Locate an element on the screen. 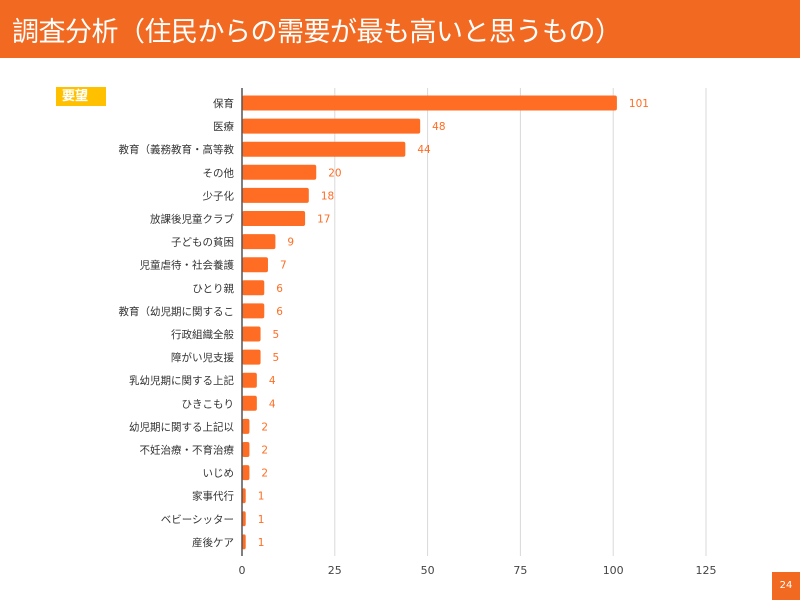 Image resolution: width=800 pixels, height=600 pixels. category-label: 子どもの貧困 is located at coordinates (202, 242).